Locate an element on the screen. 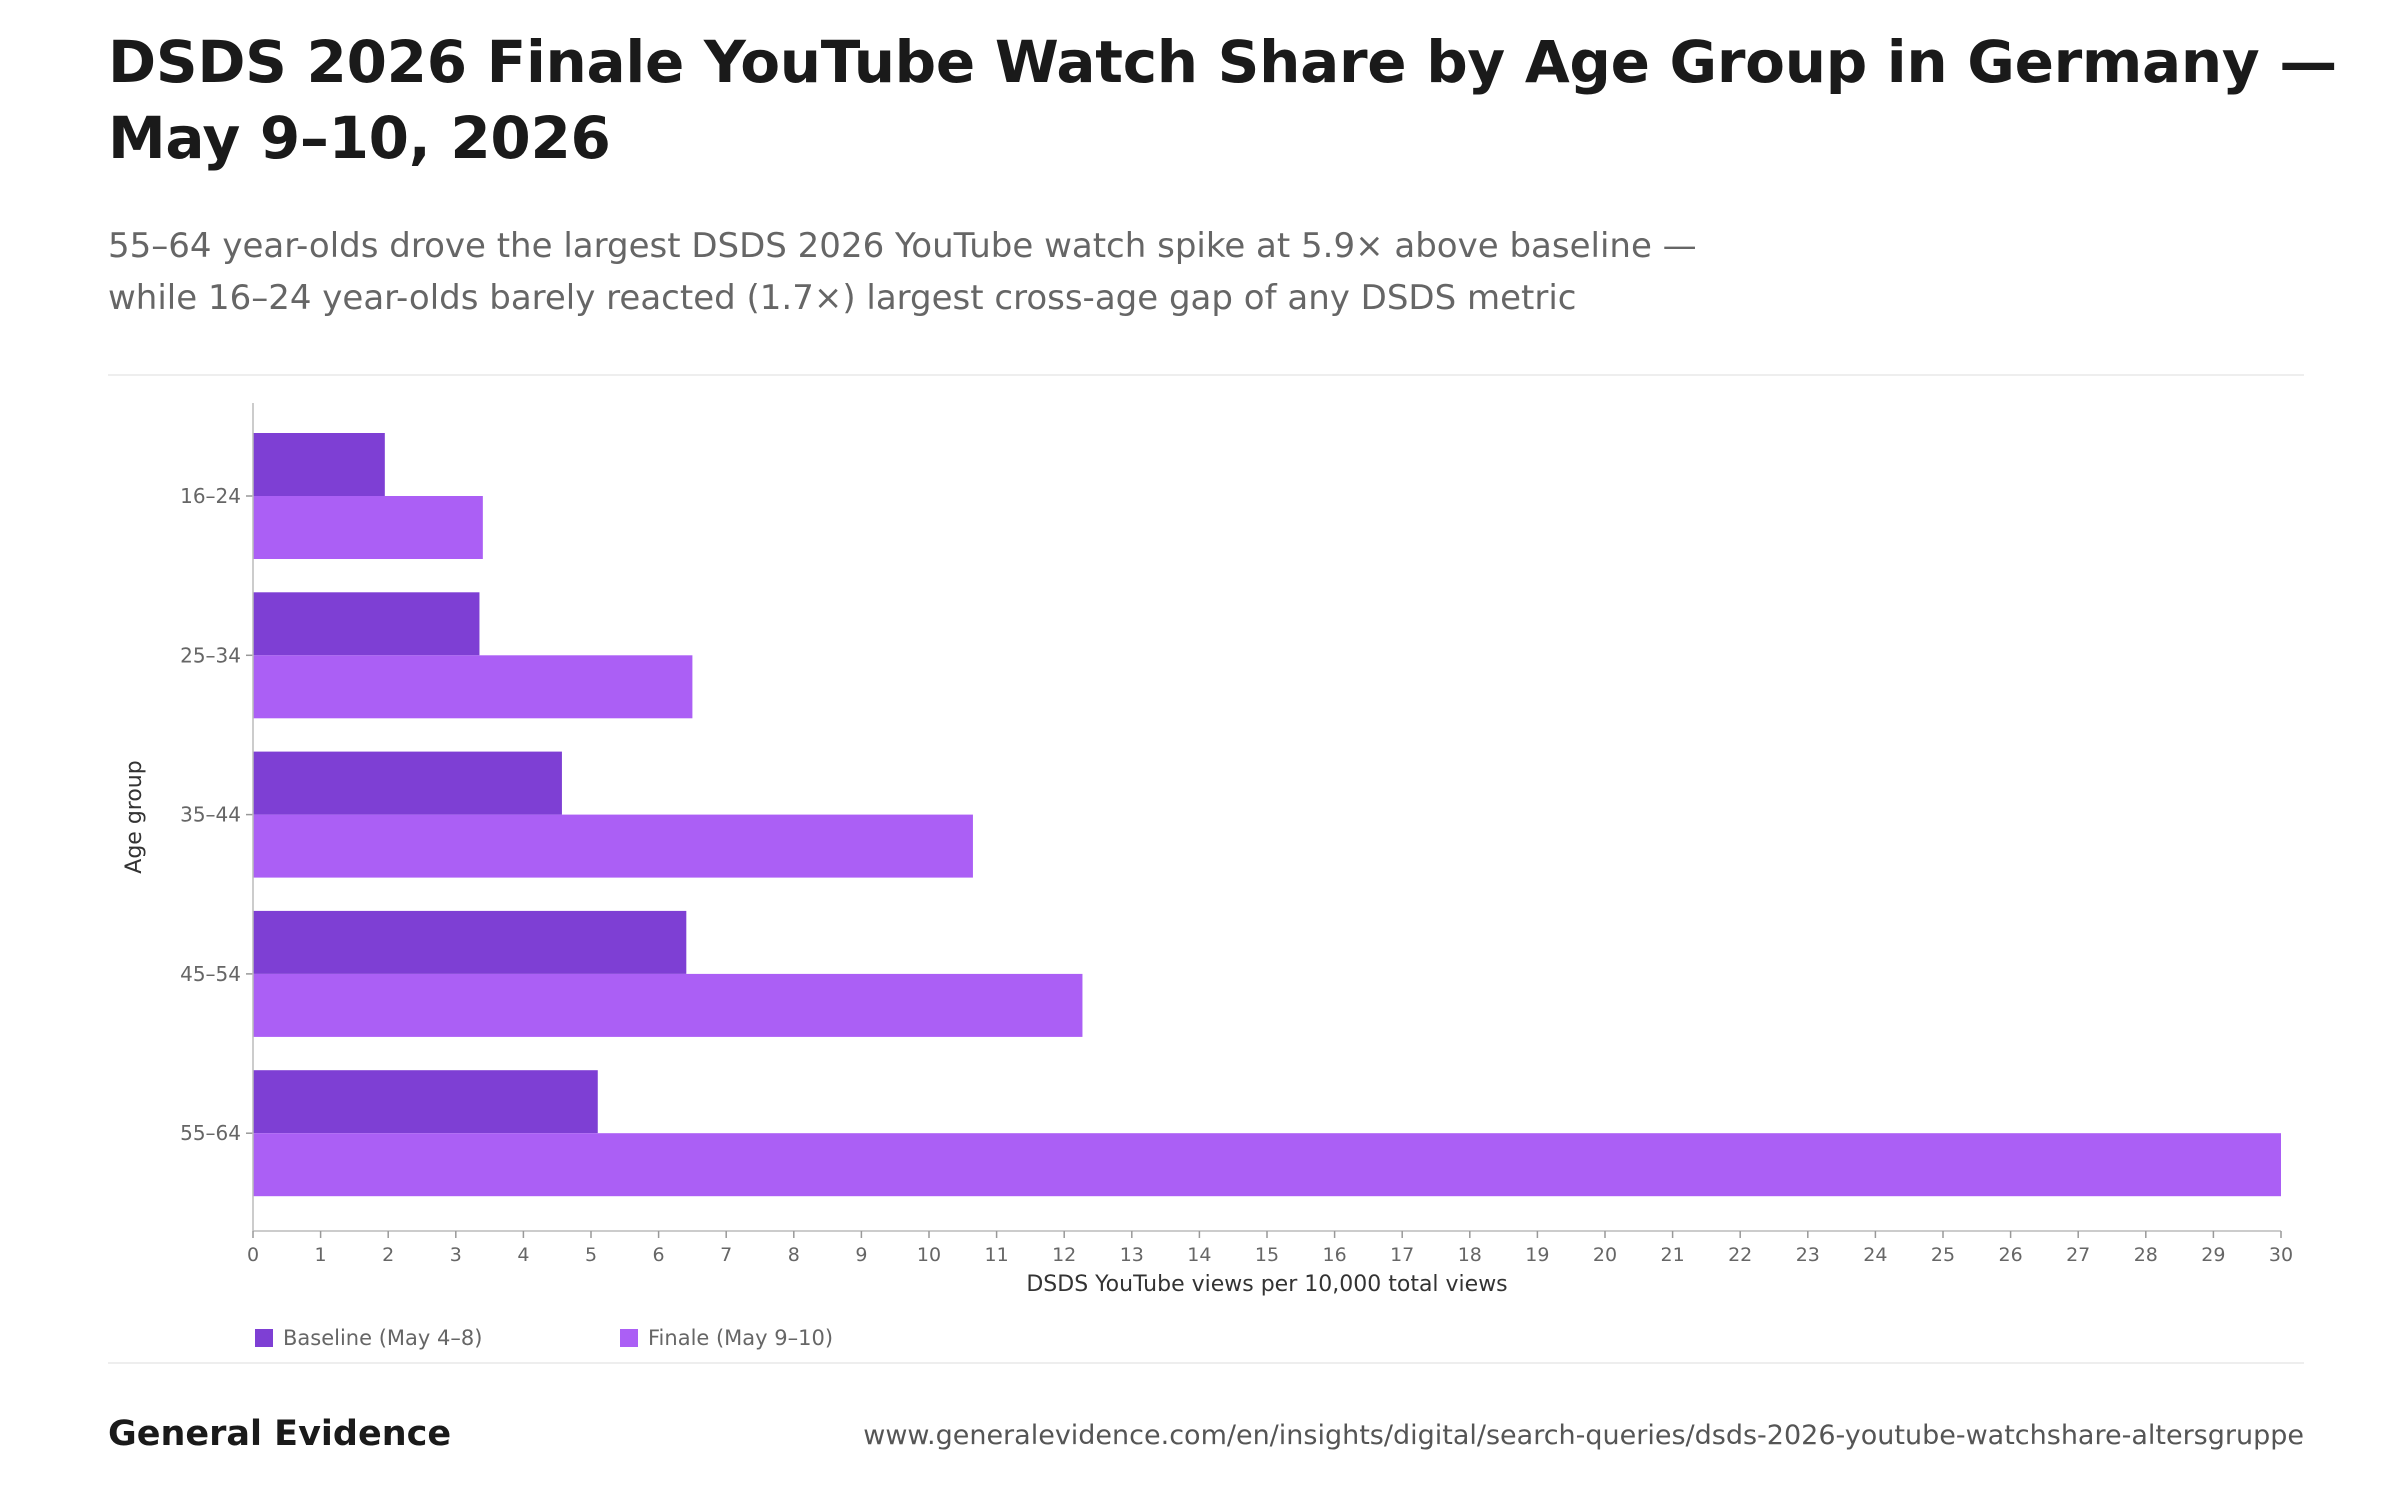 The image size is (2400, 1500). x-tick-label: 0 is located at coordinates (253, 1255).